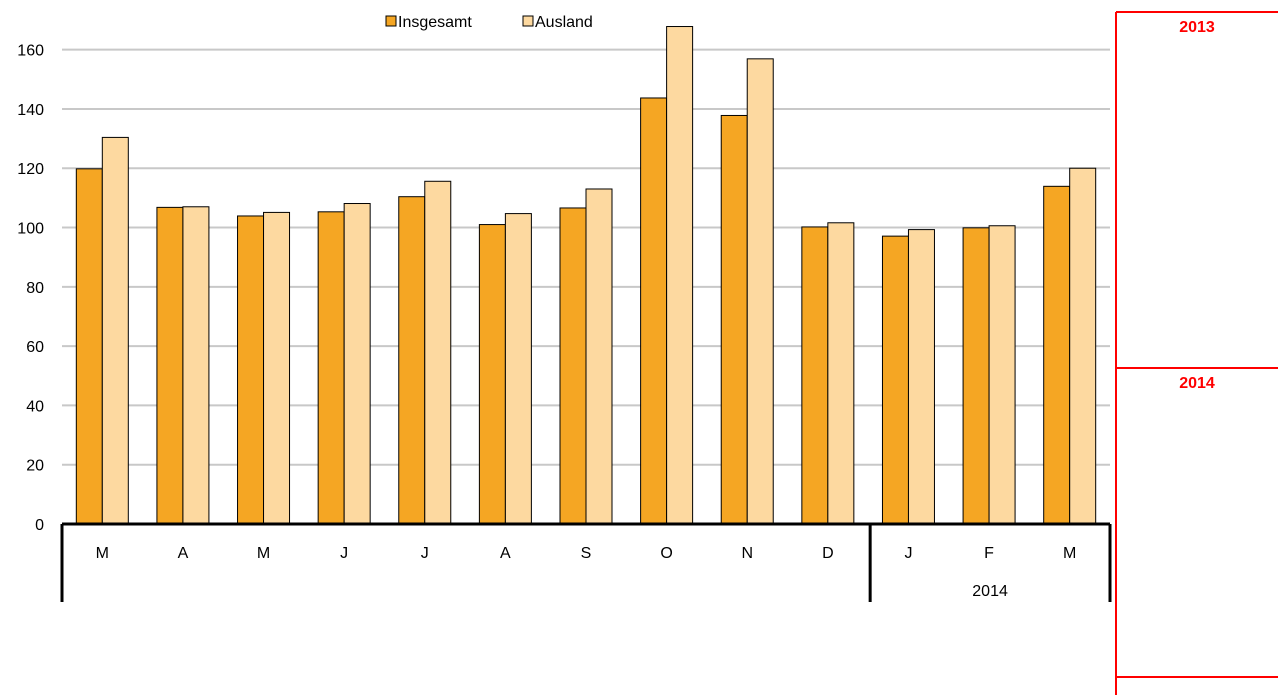 This screenshot has width=1278, height=695. What do you see at coordinates (1197, 27) in the screenshot?
I see `side-year-label: 2013` at bounding box center [1197, 27].